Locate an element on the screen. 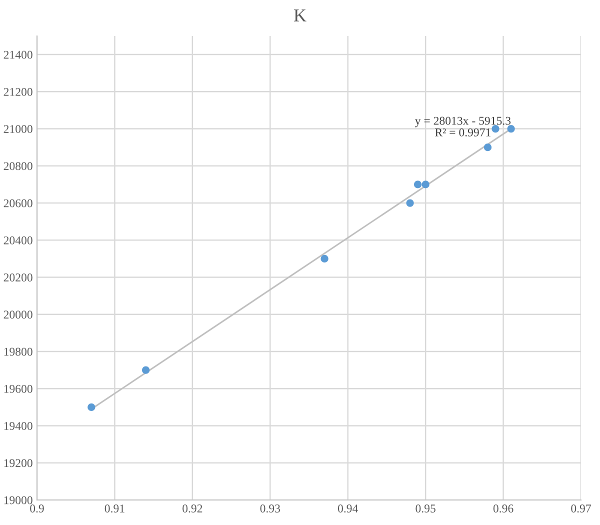 Image resolution: width=600 pixels, height=525 pixels. chart-title: K is located at coordinates (300, 16).